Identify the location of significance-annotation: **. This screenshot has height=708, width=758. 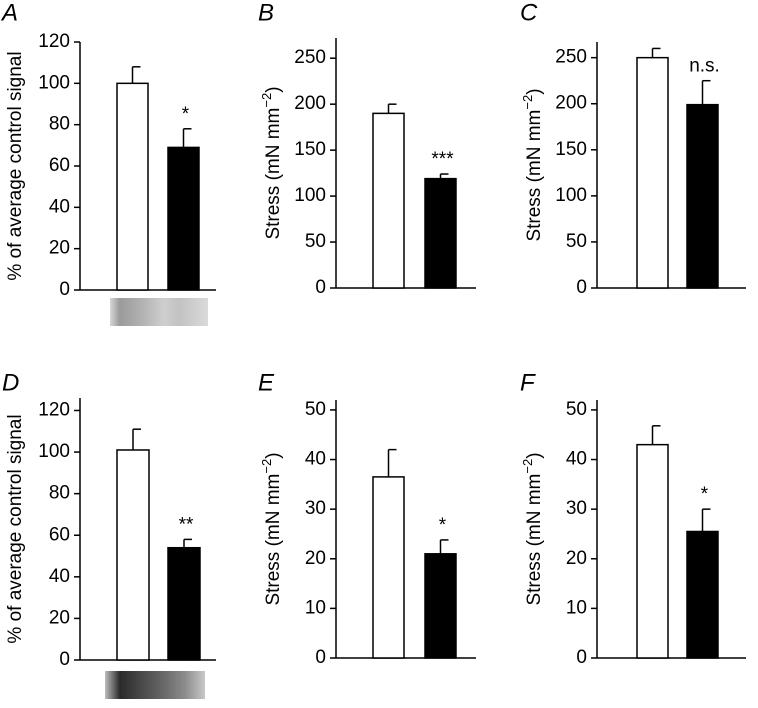
(186, 524).